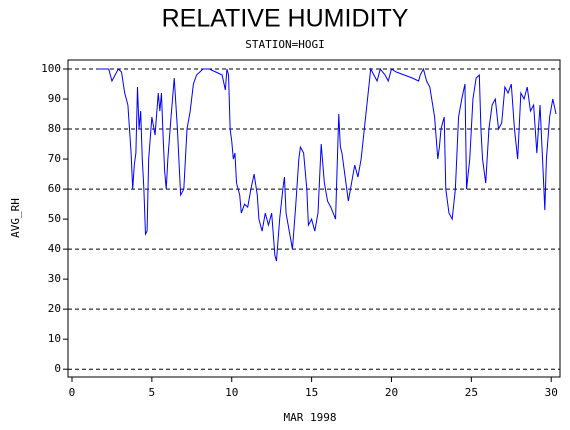 This screenshot has height=430, width=570. I want to click on y-tick-label: 60, so click(54, 188).